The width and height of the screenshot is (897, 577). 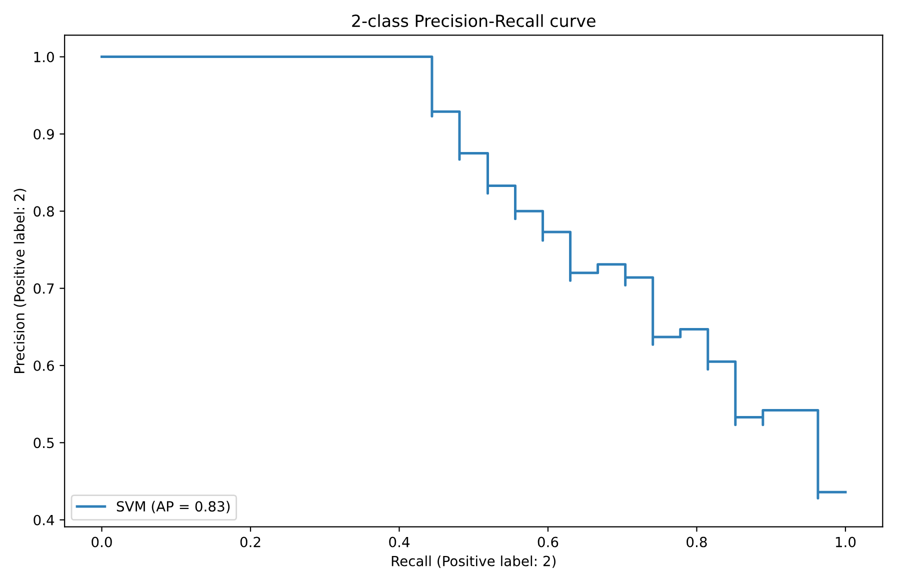 I want to click on y-axis-title: Precision (Positive label: 2), so click(x=20, y=280).